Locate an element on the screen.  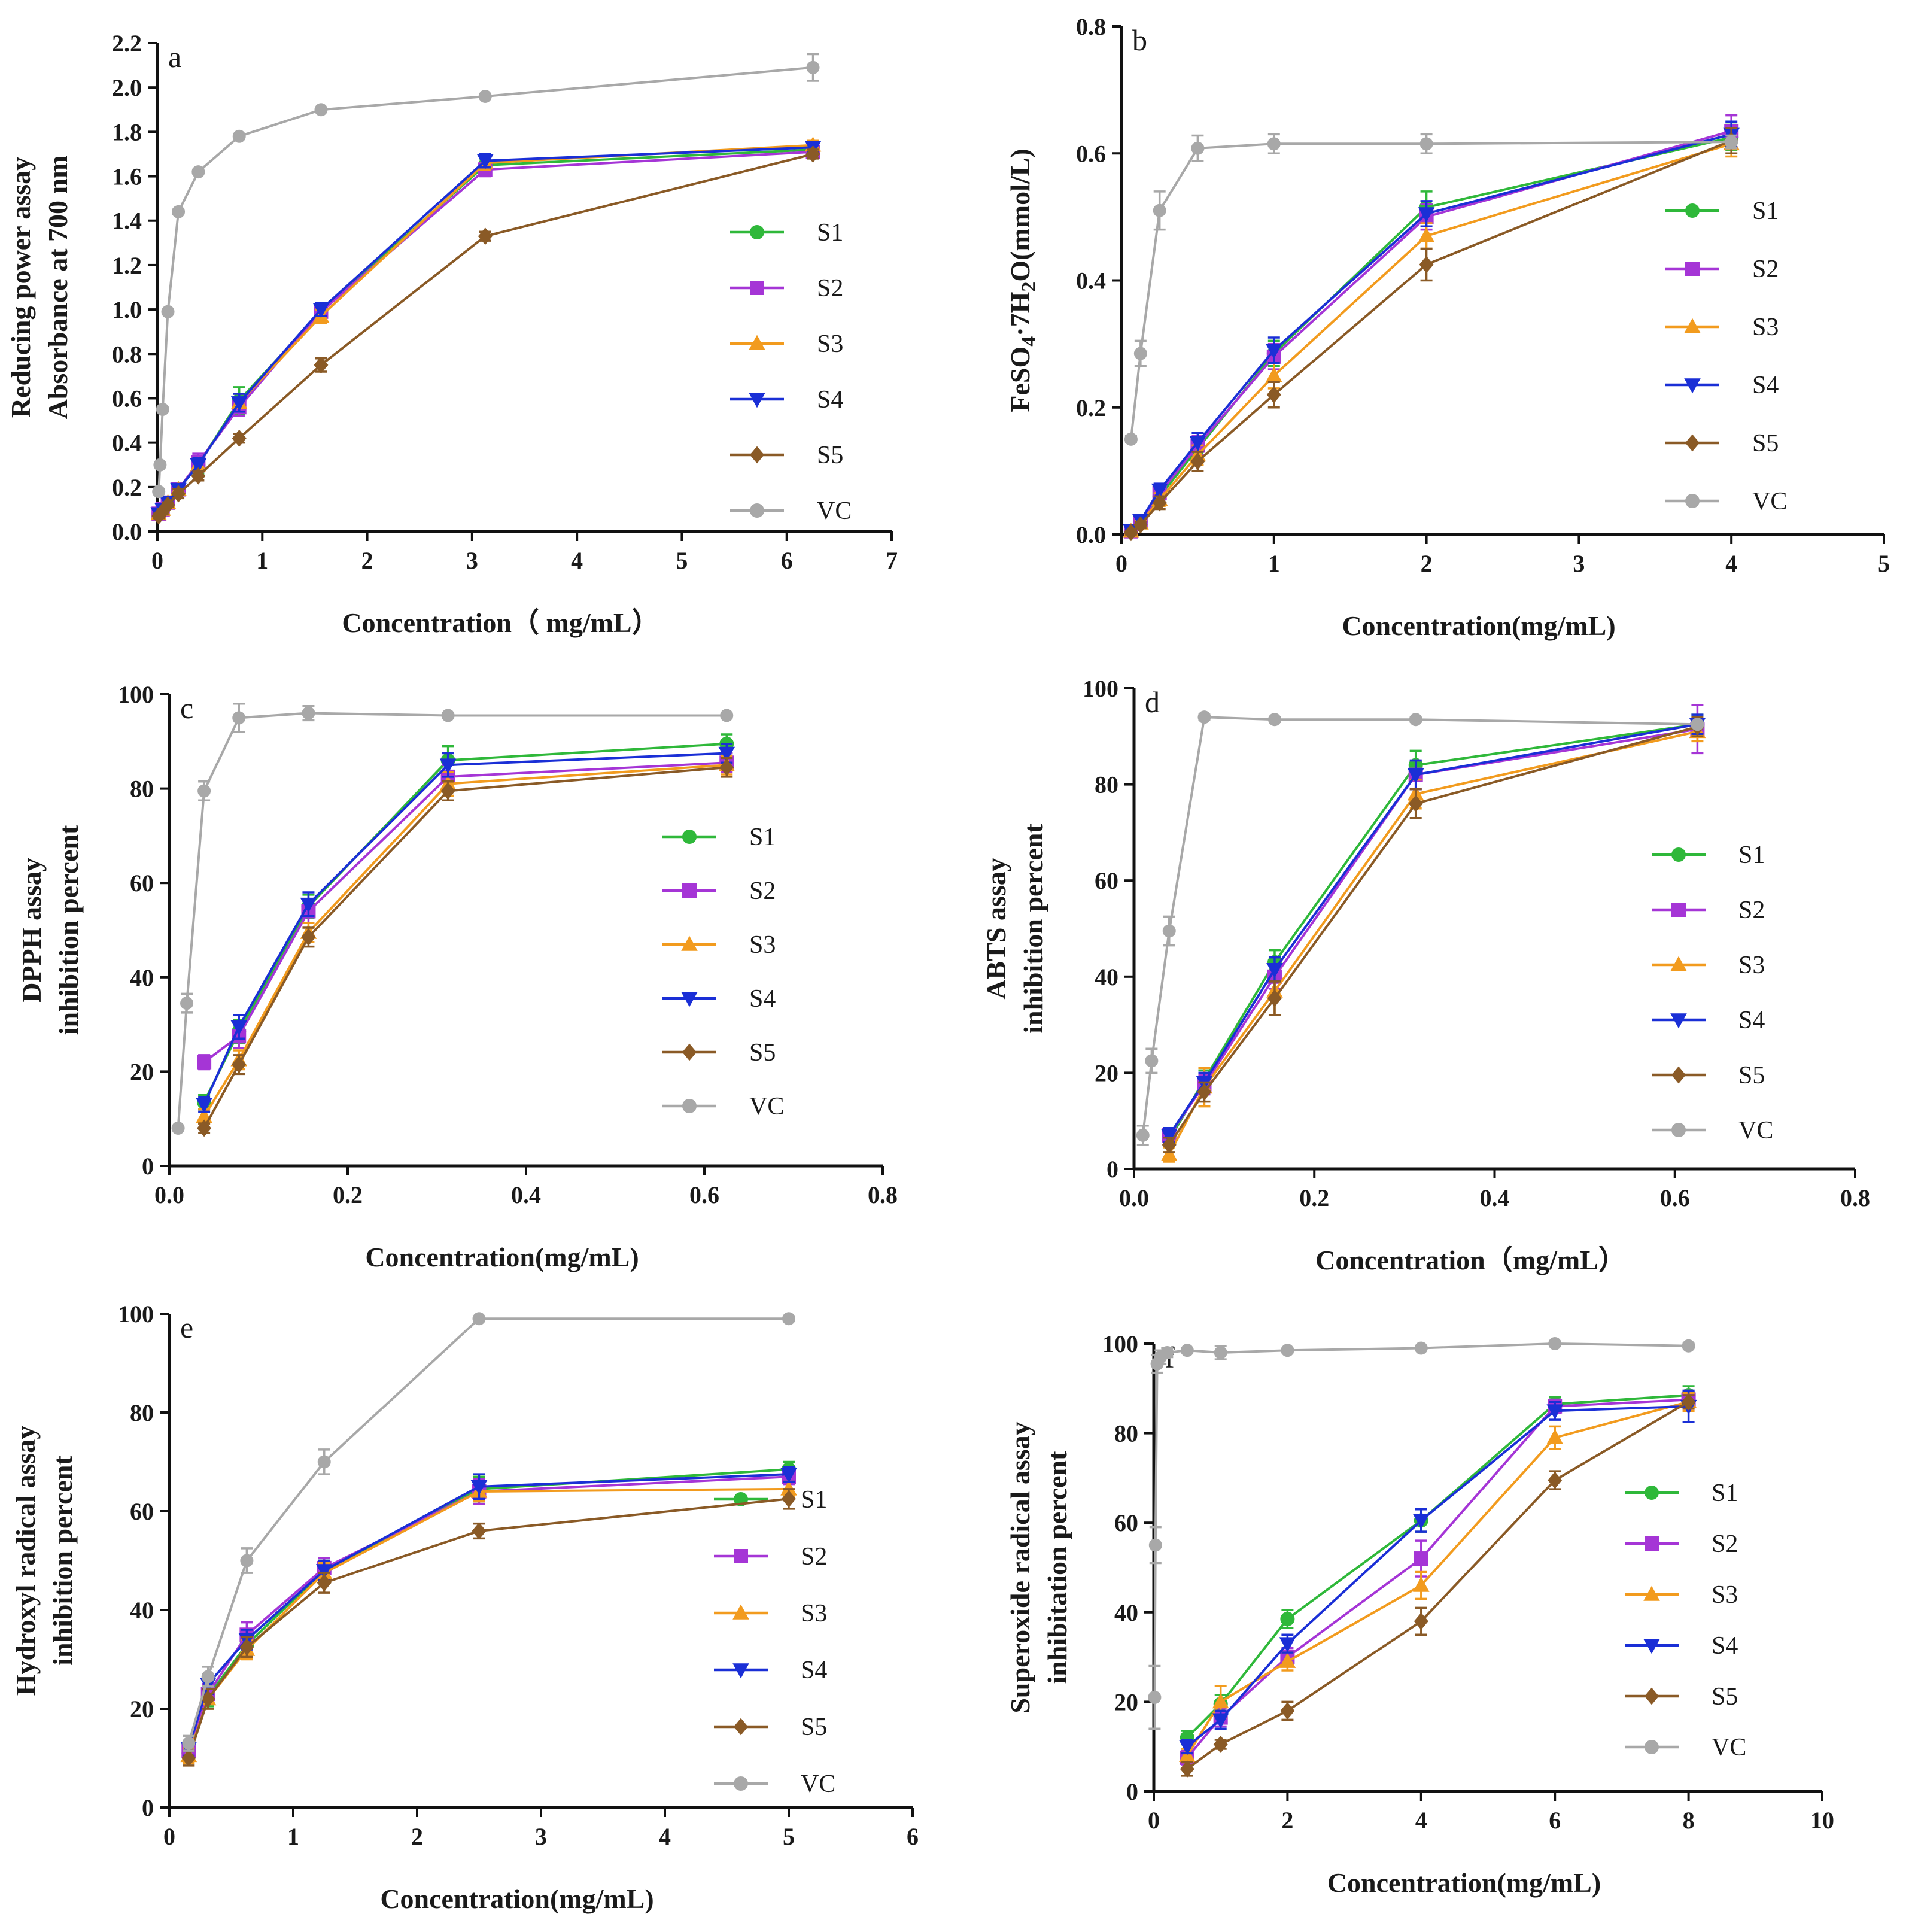
x-tick-label: 0.8 is located at coordinates (1855, 1197).